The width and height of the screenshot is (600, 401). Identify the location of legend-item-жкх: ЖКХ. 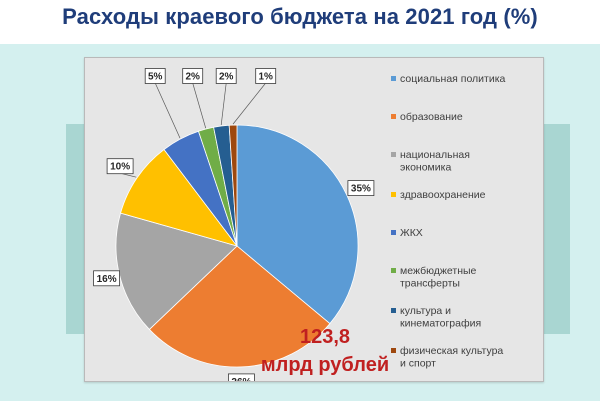
(407, 233).